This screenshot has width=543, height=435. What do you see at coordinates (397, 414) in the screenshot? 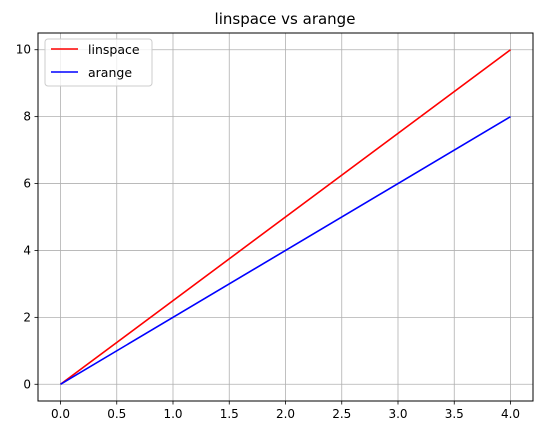
I see `x-tick-label: 3.0` at bounding box center [397, 414].